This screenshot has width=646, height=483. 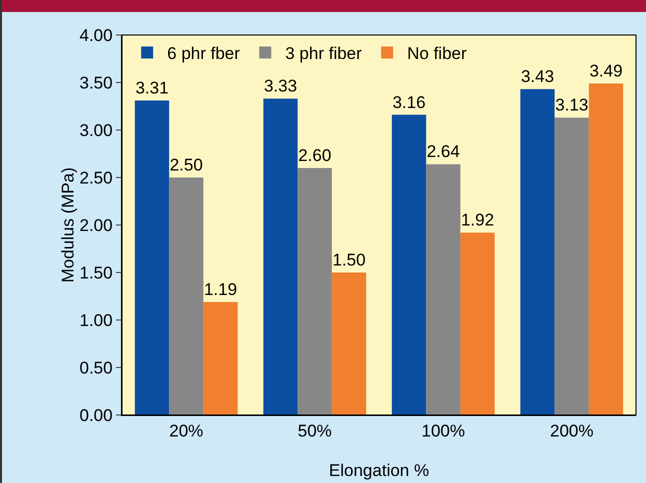 What do you see at coordinates (281, 86) in the screenshot?
I see `data-label: 3.33` at bounding box center [281, 86].